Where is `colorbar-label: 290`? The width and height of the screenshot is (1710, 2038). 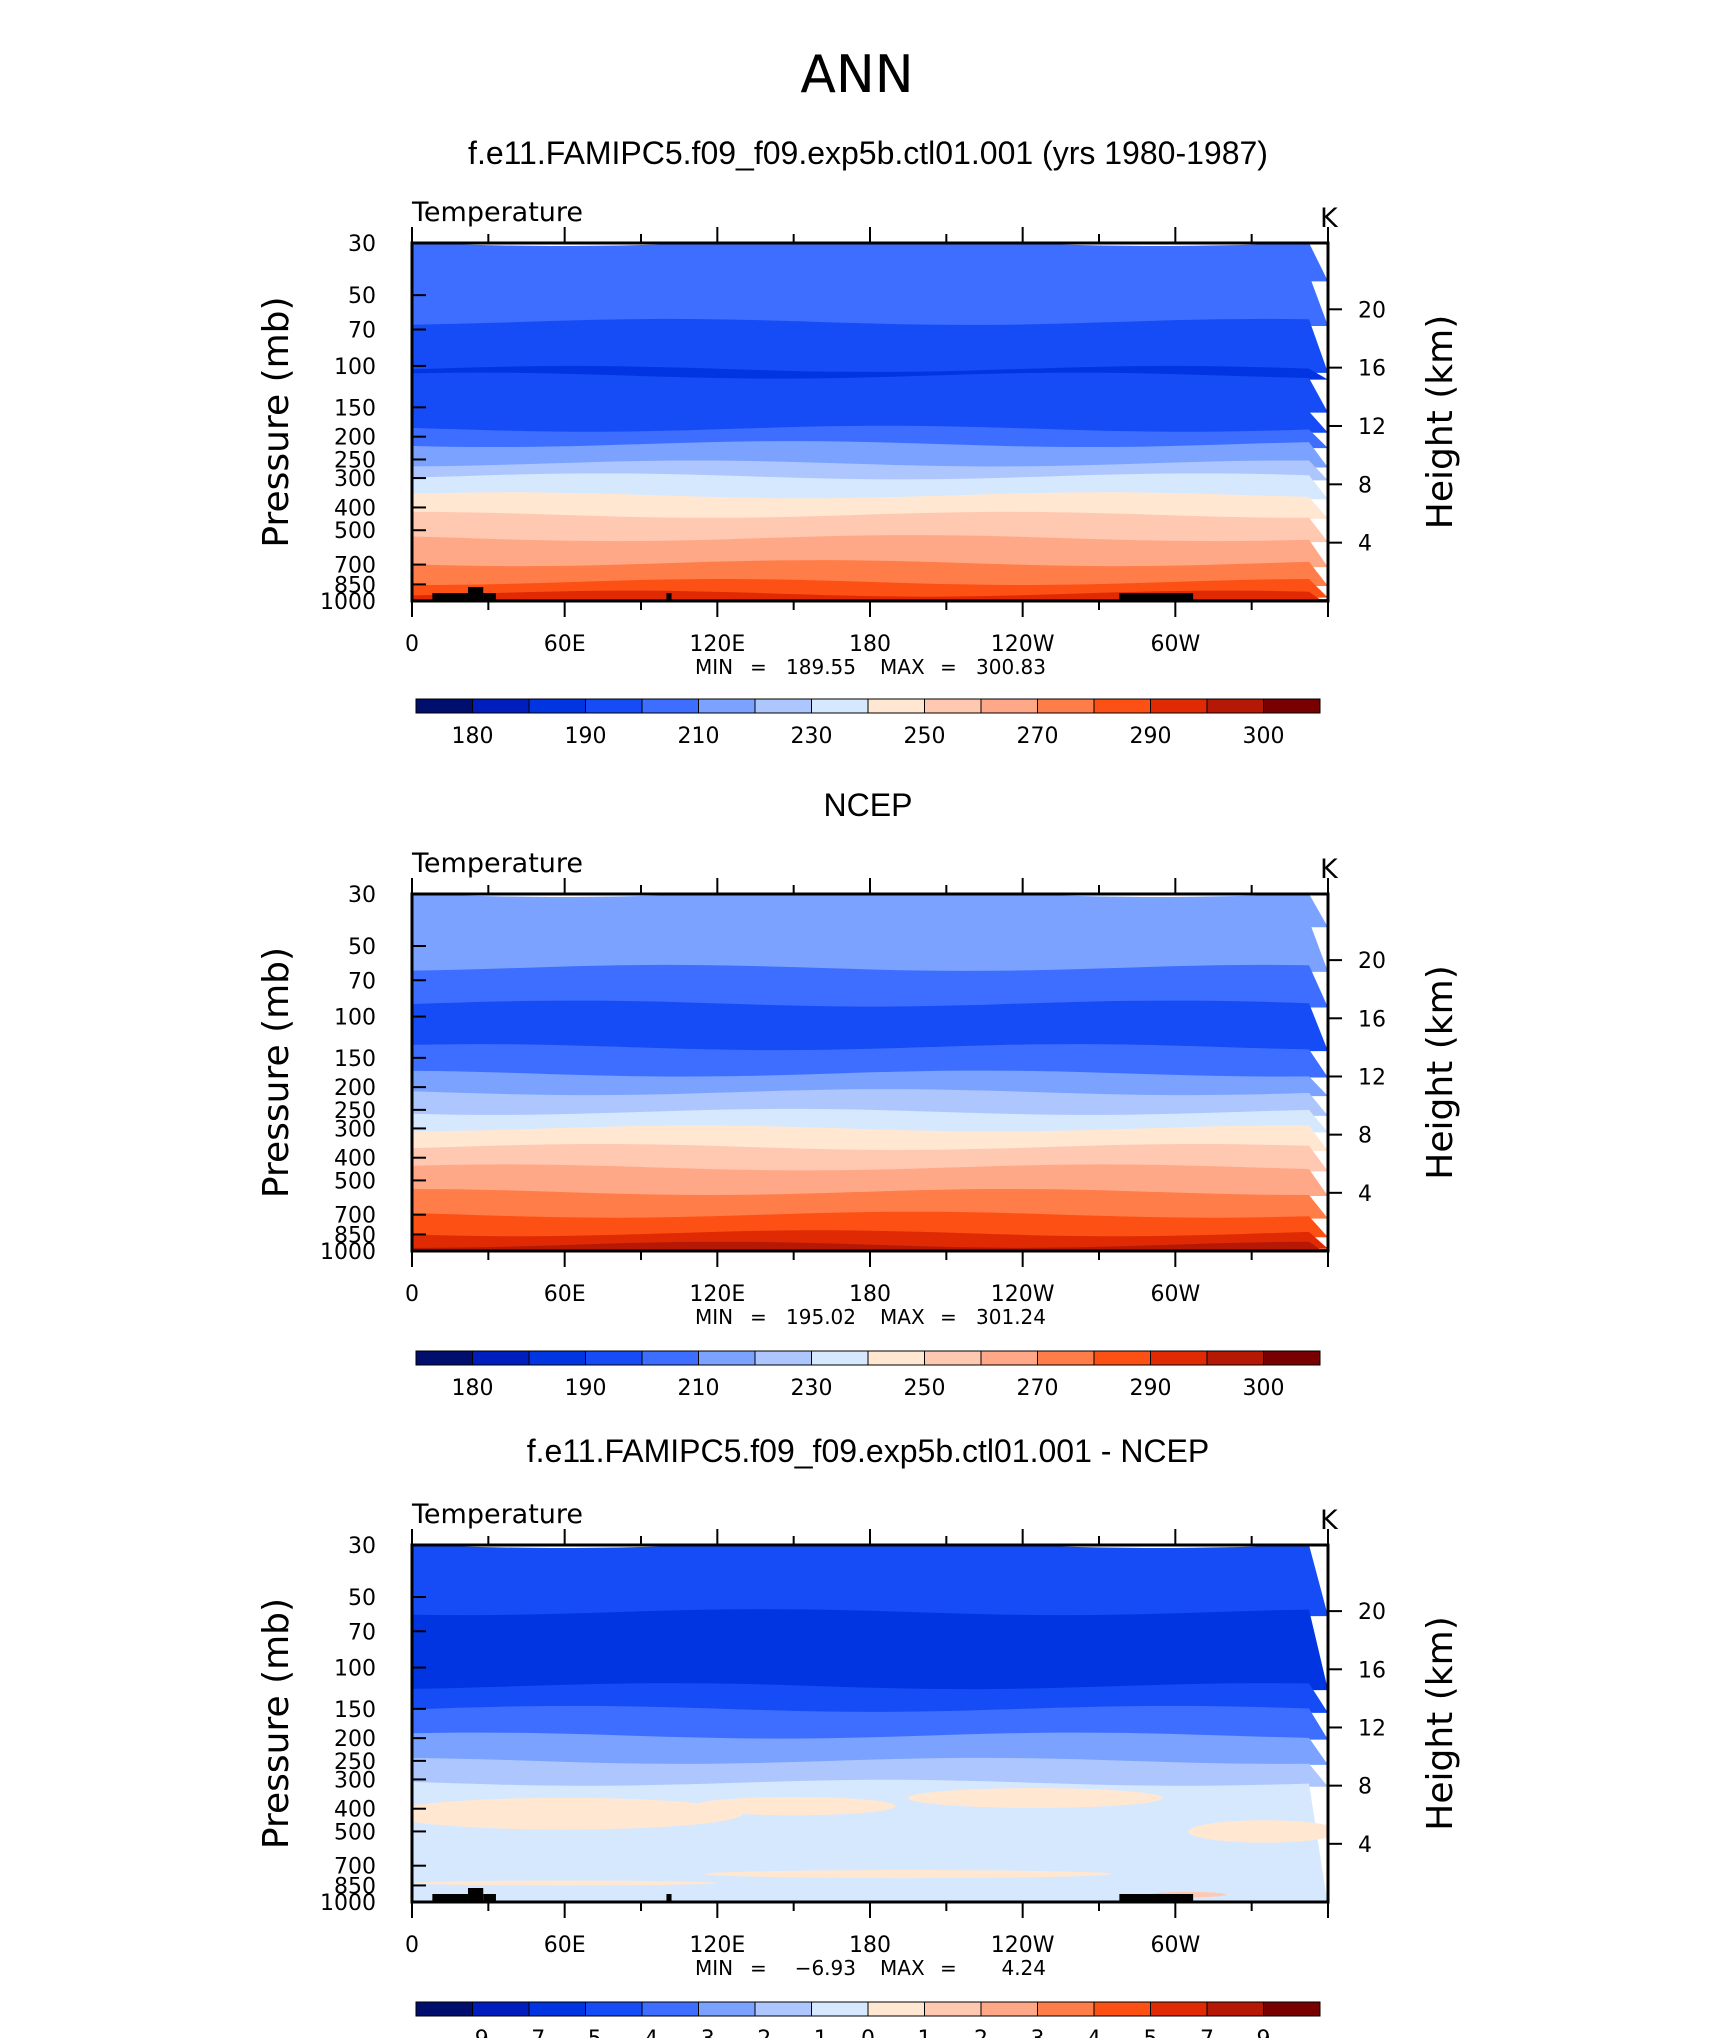
colorbar-label: 290 is located at coordinates (1151, 736).